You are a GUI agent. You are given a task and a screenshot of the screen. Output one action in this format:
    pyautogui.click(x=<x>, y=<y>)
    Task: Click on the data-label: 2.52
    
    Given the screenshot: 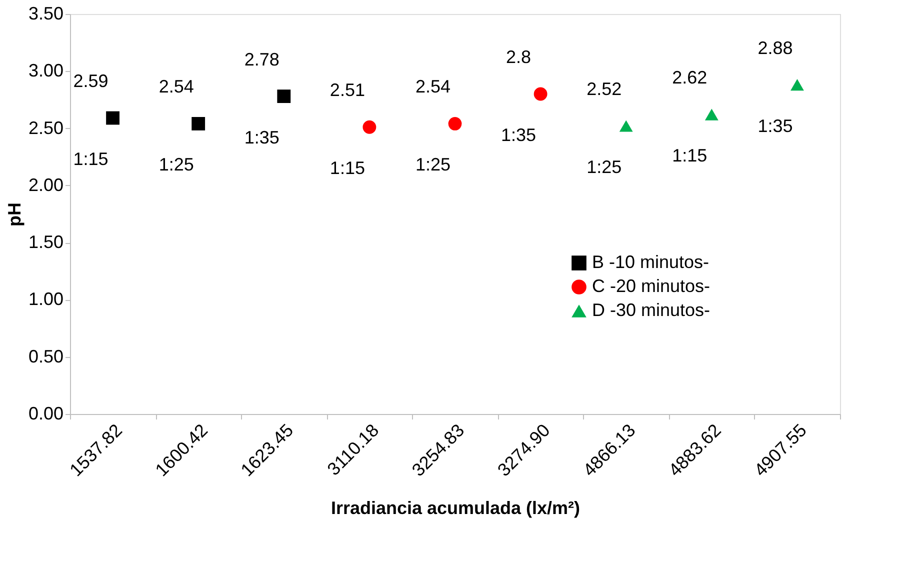 What is the action you would take?
    pyautogui.click(x=604, y=89)
    